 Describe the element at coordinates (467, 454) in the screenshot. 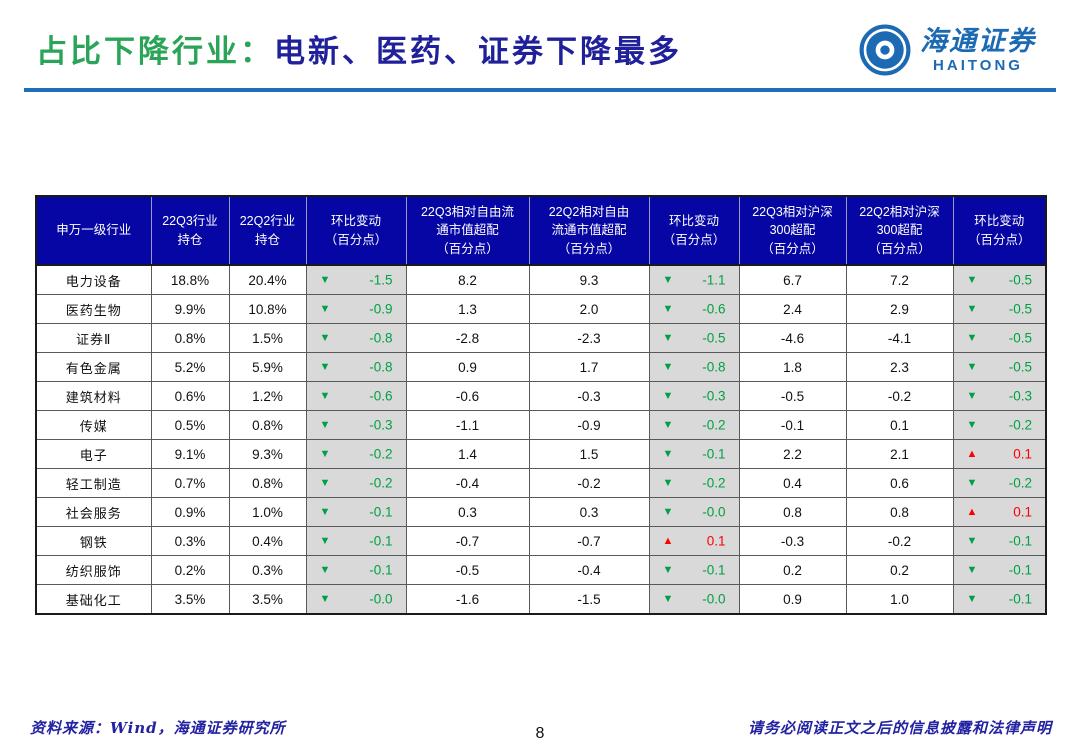

I see `q3-freefloat-overweight-cell: 1.4` at that location.